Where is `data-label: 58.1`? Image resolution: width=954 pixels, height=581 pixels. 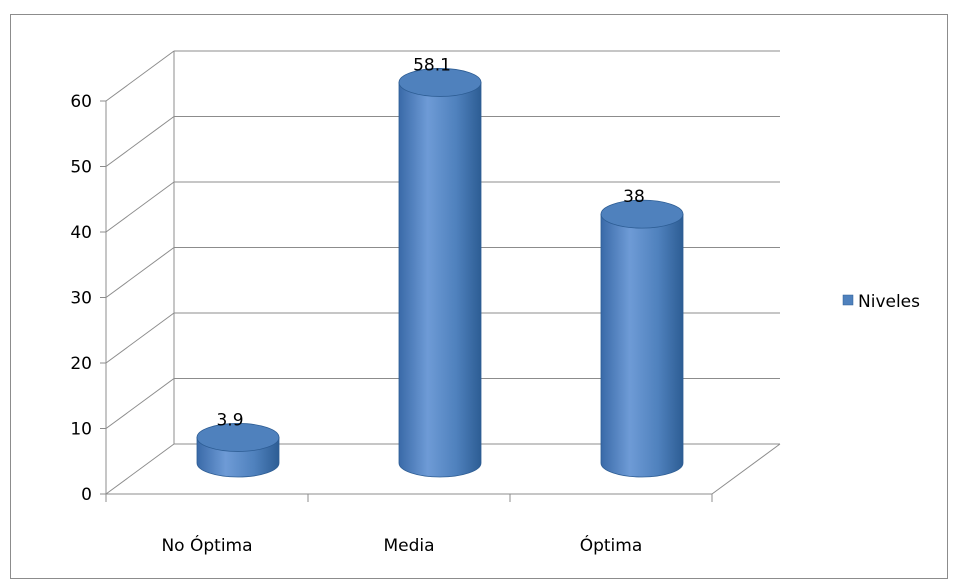
data-label: 58.1 is located at coordinates (432, 65).